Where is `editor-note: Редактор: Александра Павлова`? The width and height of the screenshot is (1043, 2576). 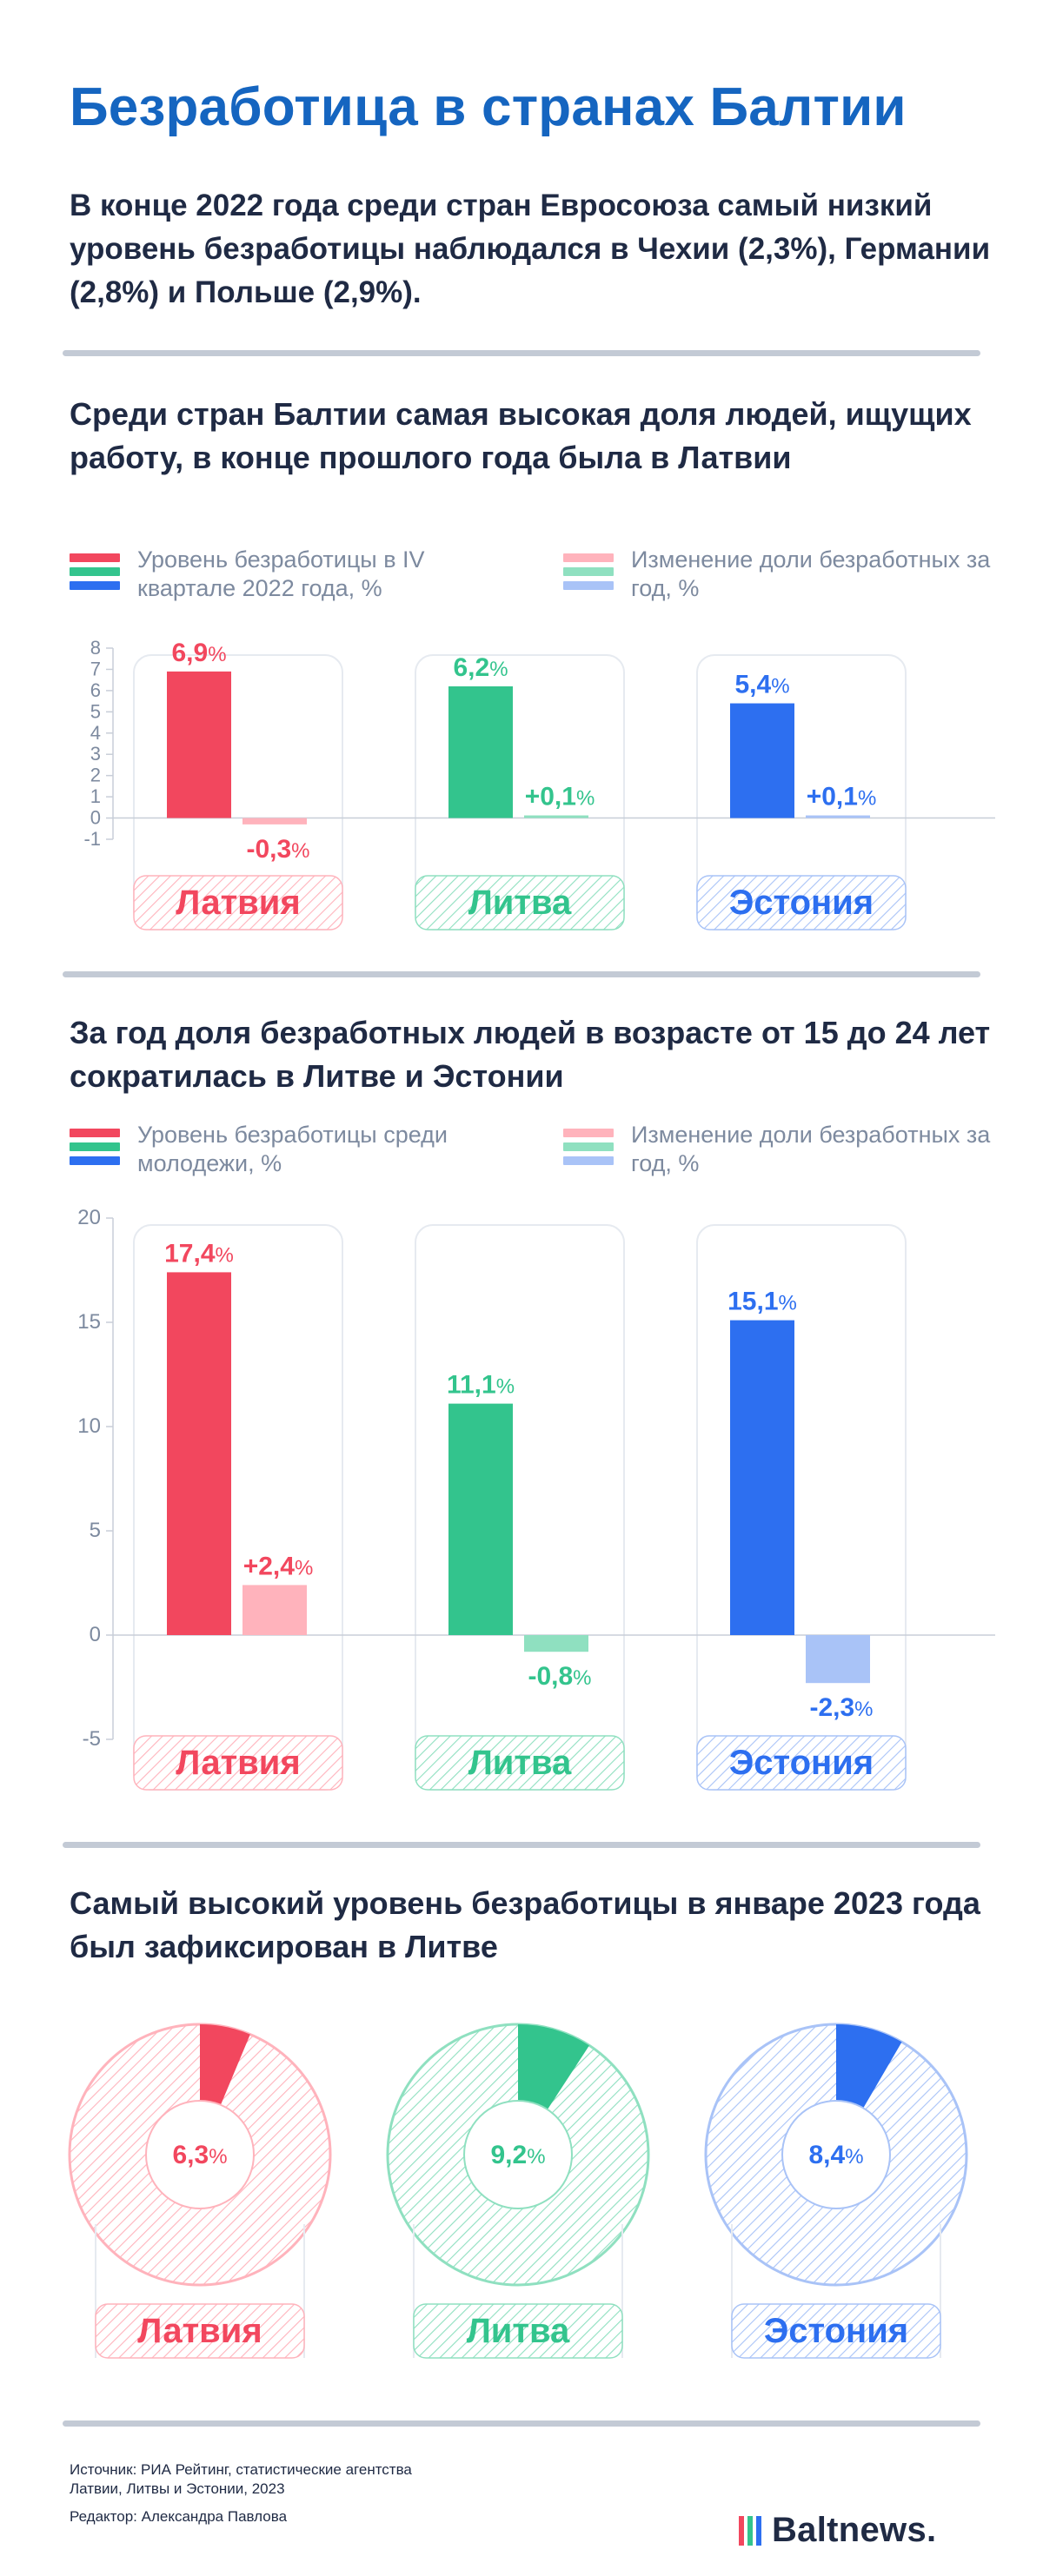
editor-note: Редактор: Александра Павлова is located at coordinates (179, 2516).